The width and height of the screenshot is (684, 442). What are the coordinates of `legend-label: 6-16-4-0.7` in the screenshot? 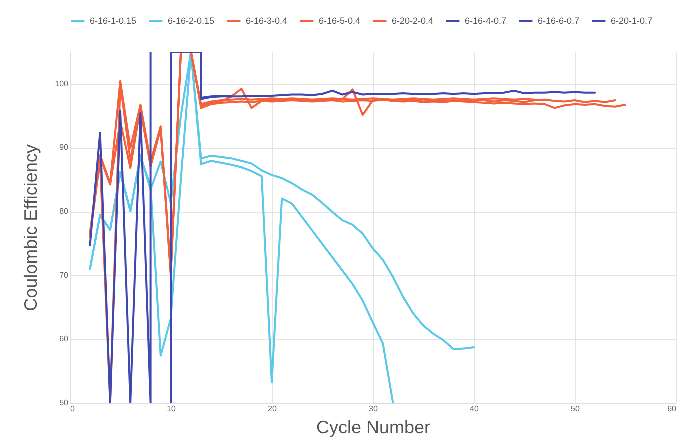 It's located at (486, 21).